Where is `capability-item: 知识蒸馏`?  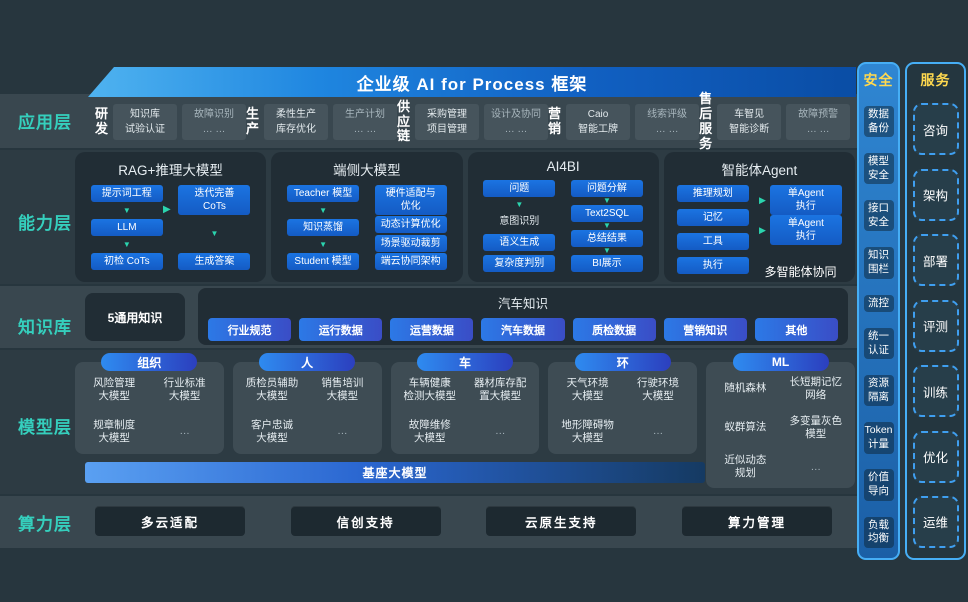 capability-item: 知识蒸馏 is located at coordinates (323, 227).